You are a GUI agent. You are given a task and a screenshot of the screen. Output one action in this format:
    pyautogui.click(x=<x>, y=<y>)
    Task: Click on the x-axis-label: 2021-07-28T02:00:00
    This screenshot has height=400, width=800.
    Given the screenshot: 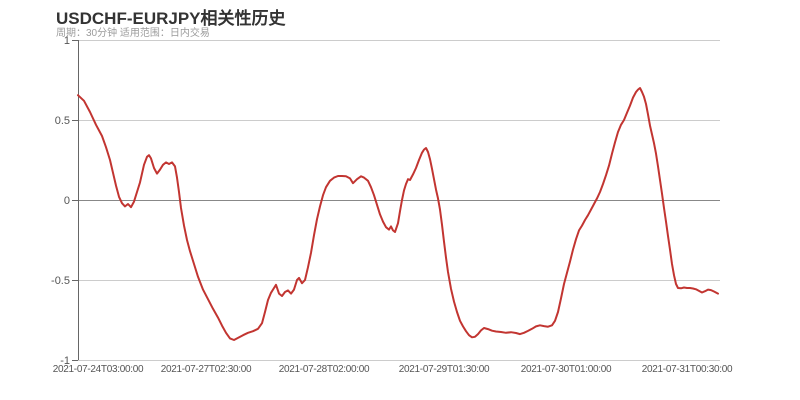 What is the action you would take?
    pyautogui.click(x=324, y=369)
    